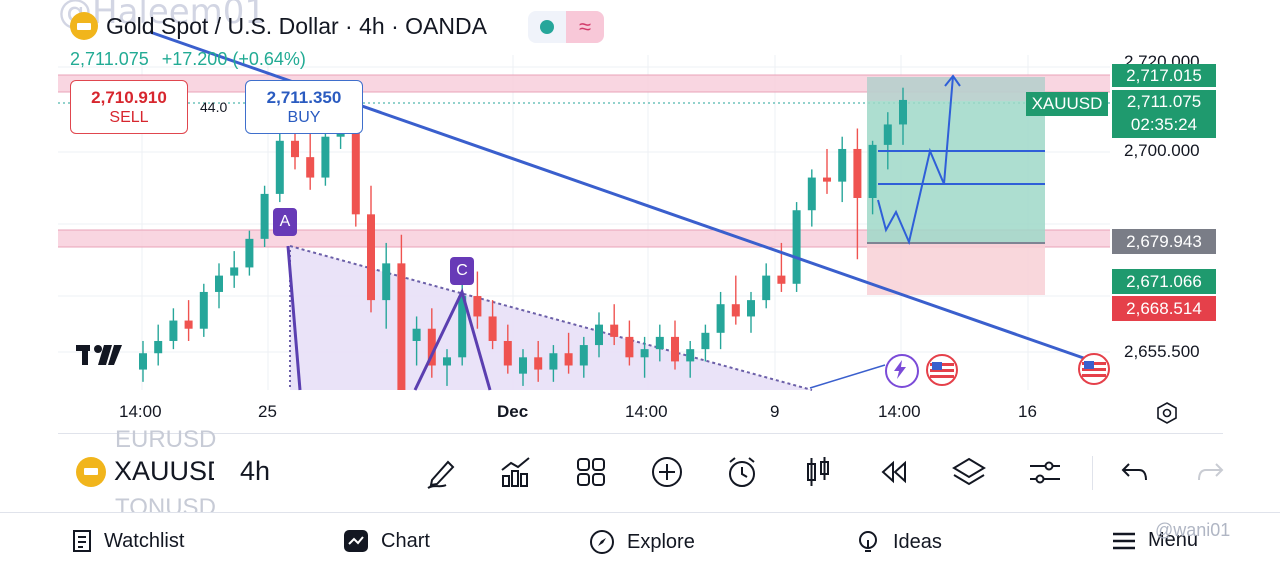 The image size is (1280, 568). What do you see at coordinates (1173, 540) in the screenshot?
I see `nav-label: Menu` at bounding box center [1173, 540].